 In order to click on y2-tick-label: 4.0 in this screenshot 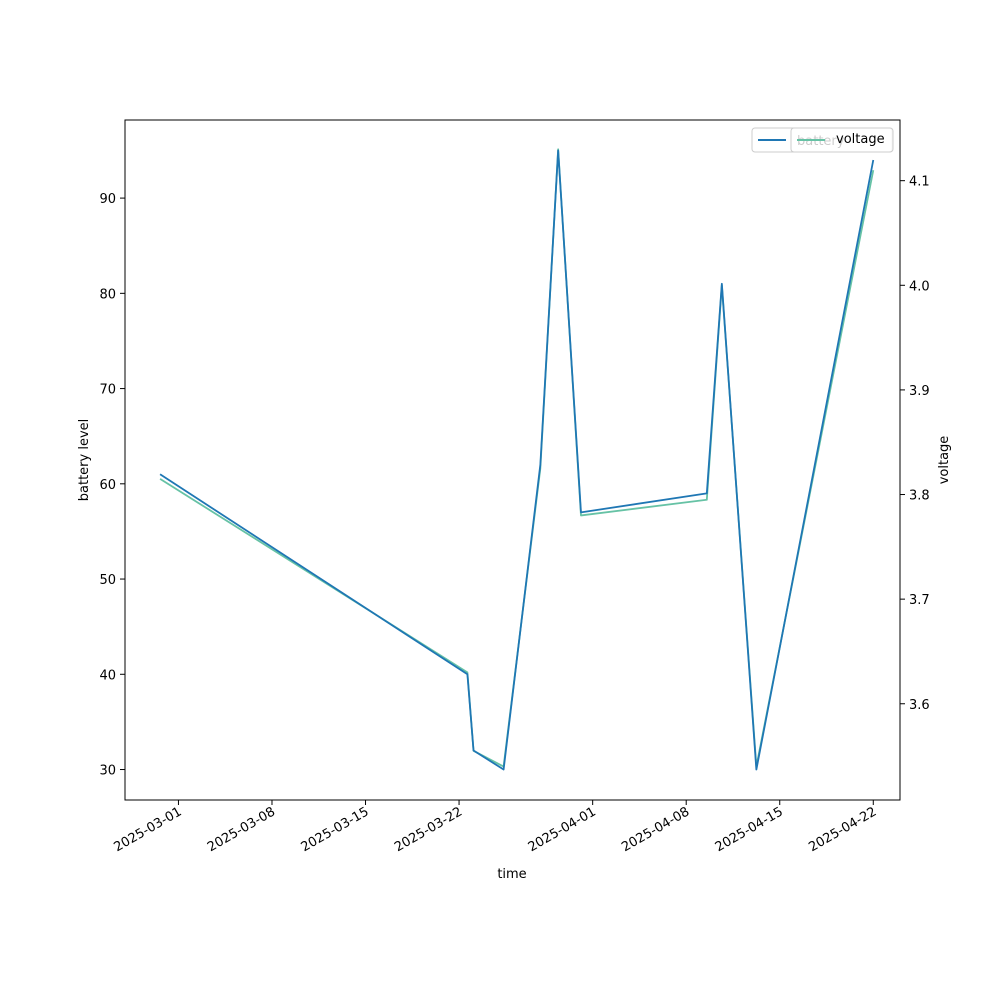, I will do `click(919, 286)`.